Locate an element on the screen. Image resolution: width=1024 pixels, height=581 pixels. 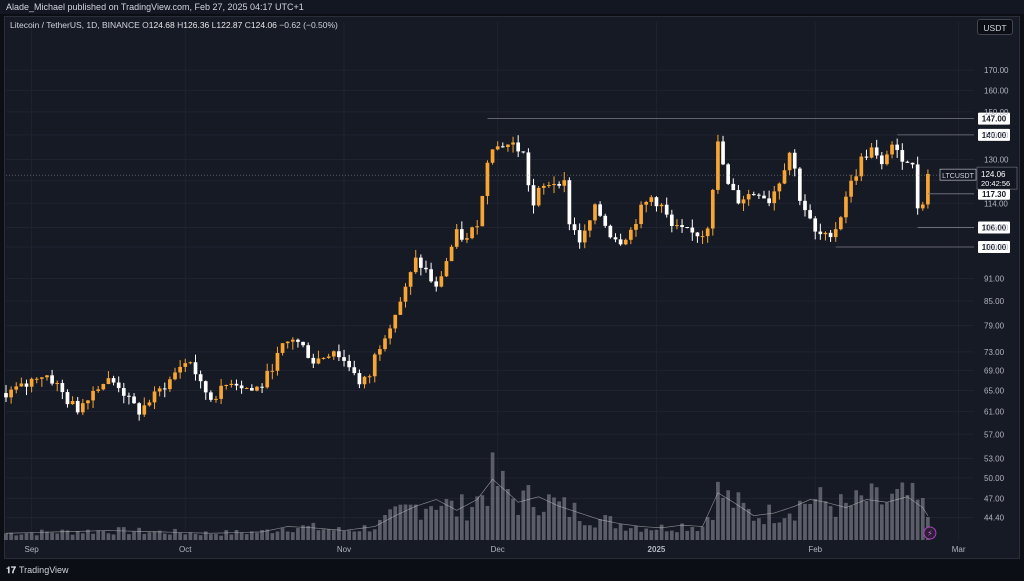
close-value: 124.06 is located at coordinates (263, 25).